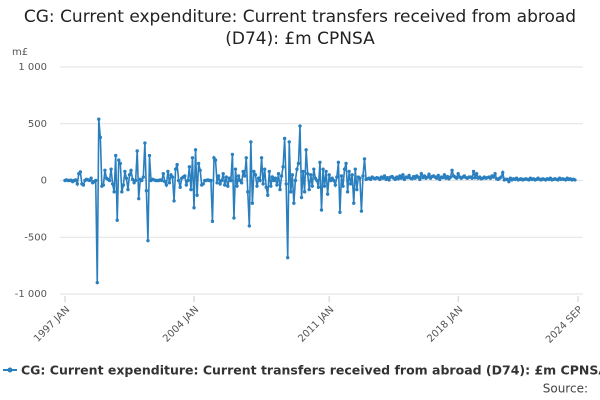  Describe the element at coordinates (181, 324) in the screenshot. I see `x-tick-label: 2004 JAN` at that location.